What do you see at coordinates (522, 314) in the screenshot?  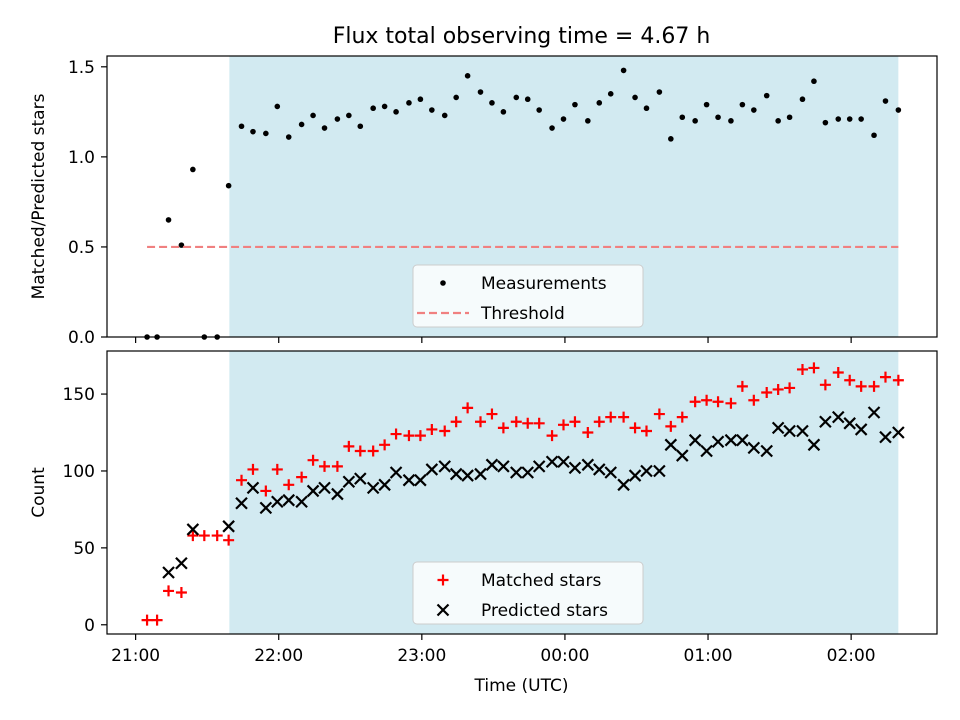 I see `legend-label: Threshold` at bounding box center [522, 314].